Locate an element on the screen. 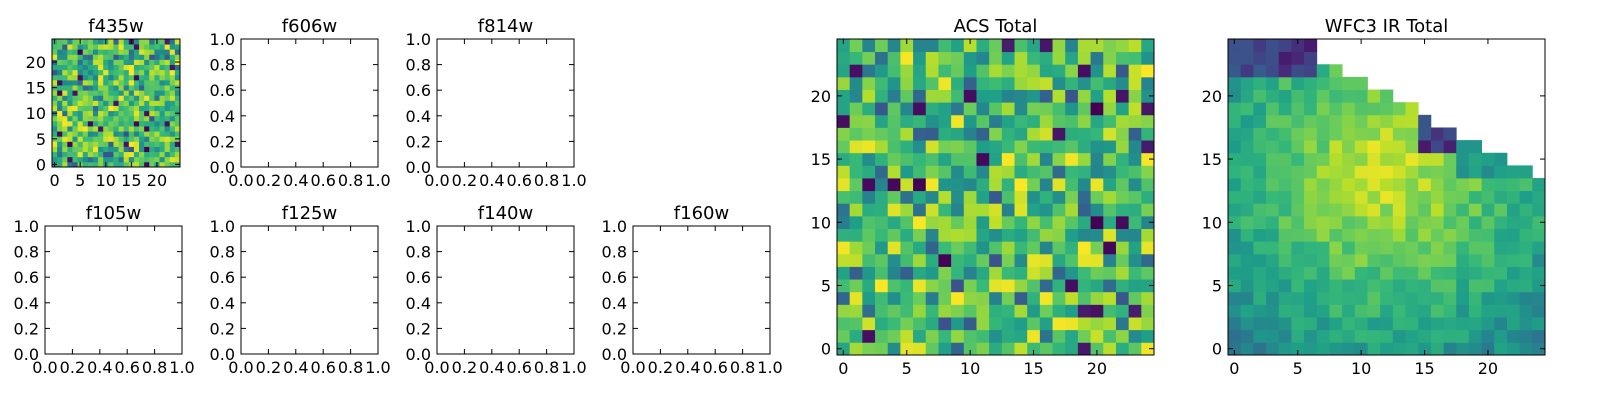  y-tick-label: 20 is located at coordinates (821, 96).